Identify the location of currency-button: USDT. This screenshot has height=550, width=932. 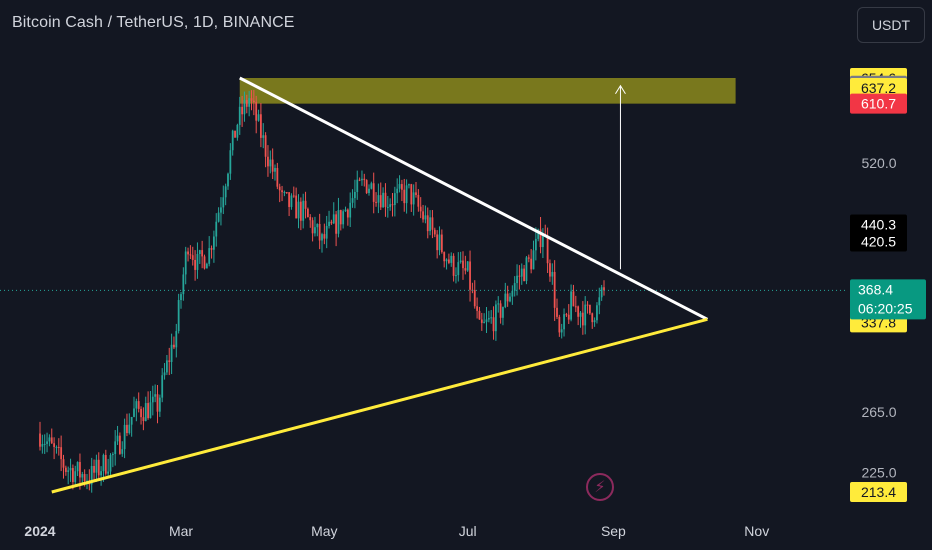
(891, 25).